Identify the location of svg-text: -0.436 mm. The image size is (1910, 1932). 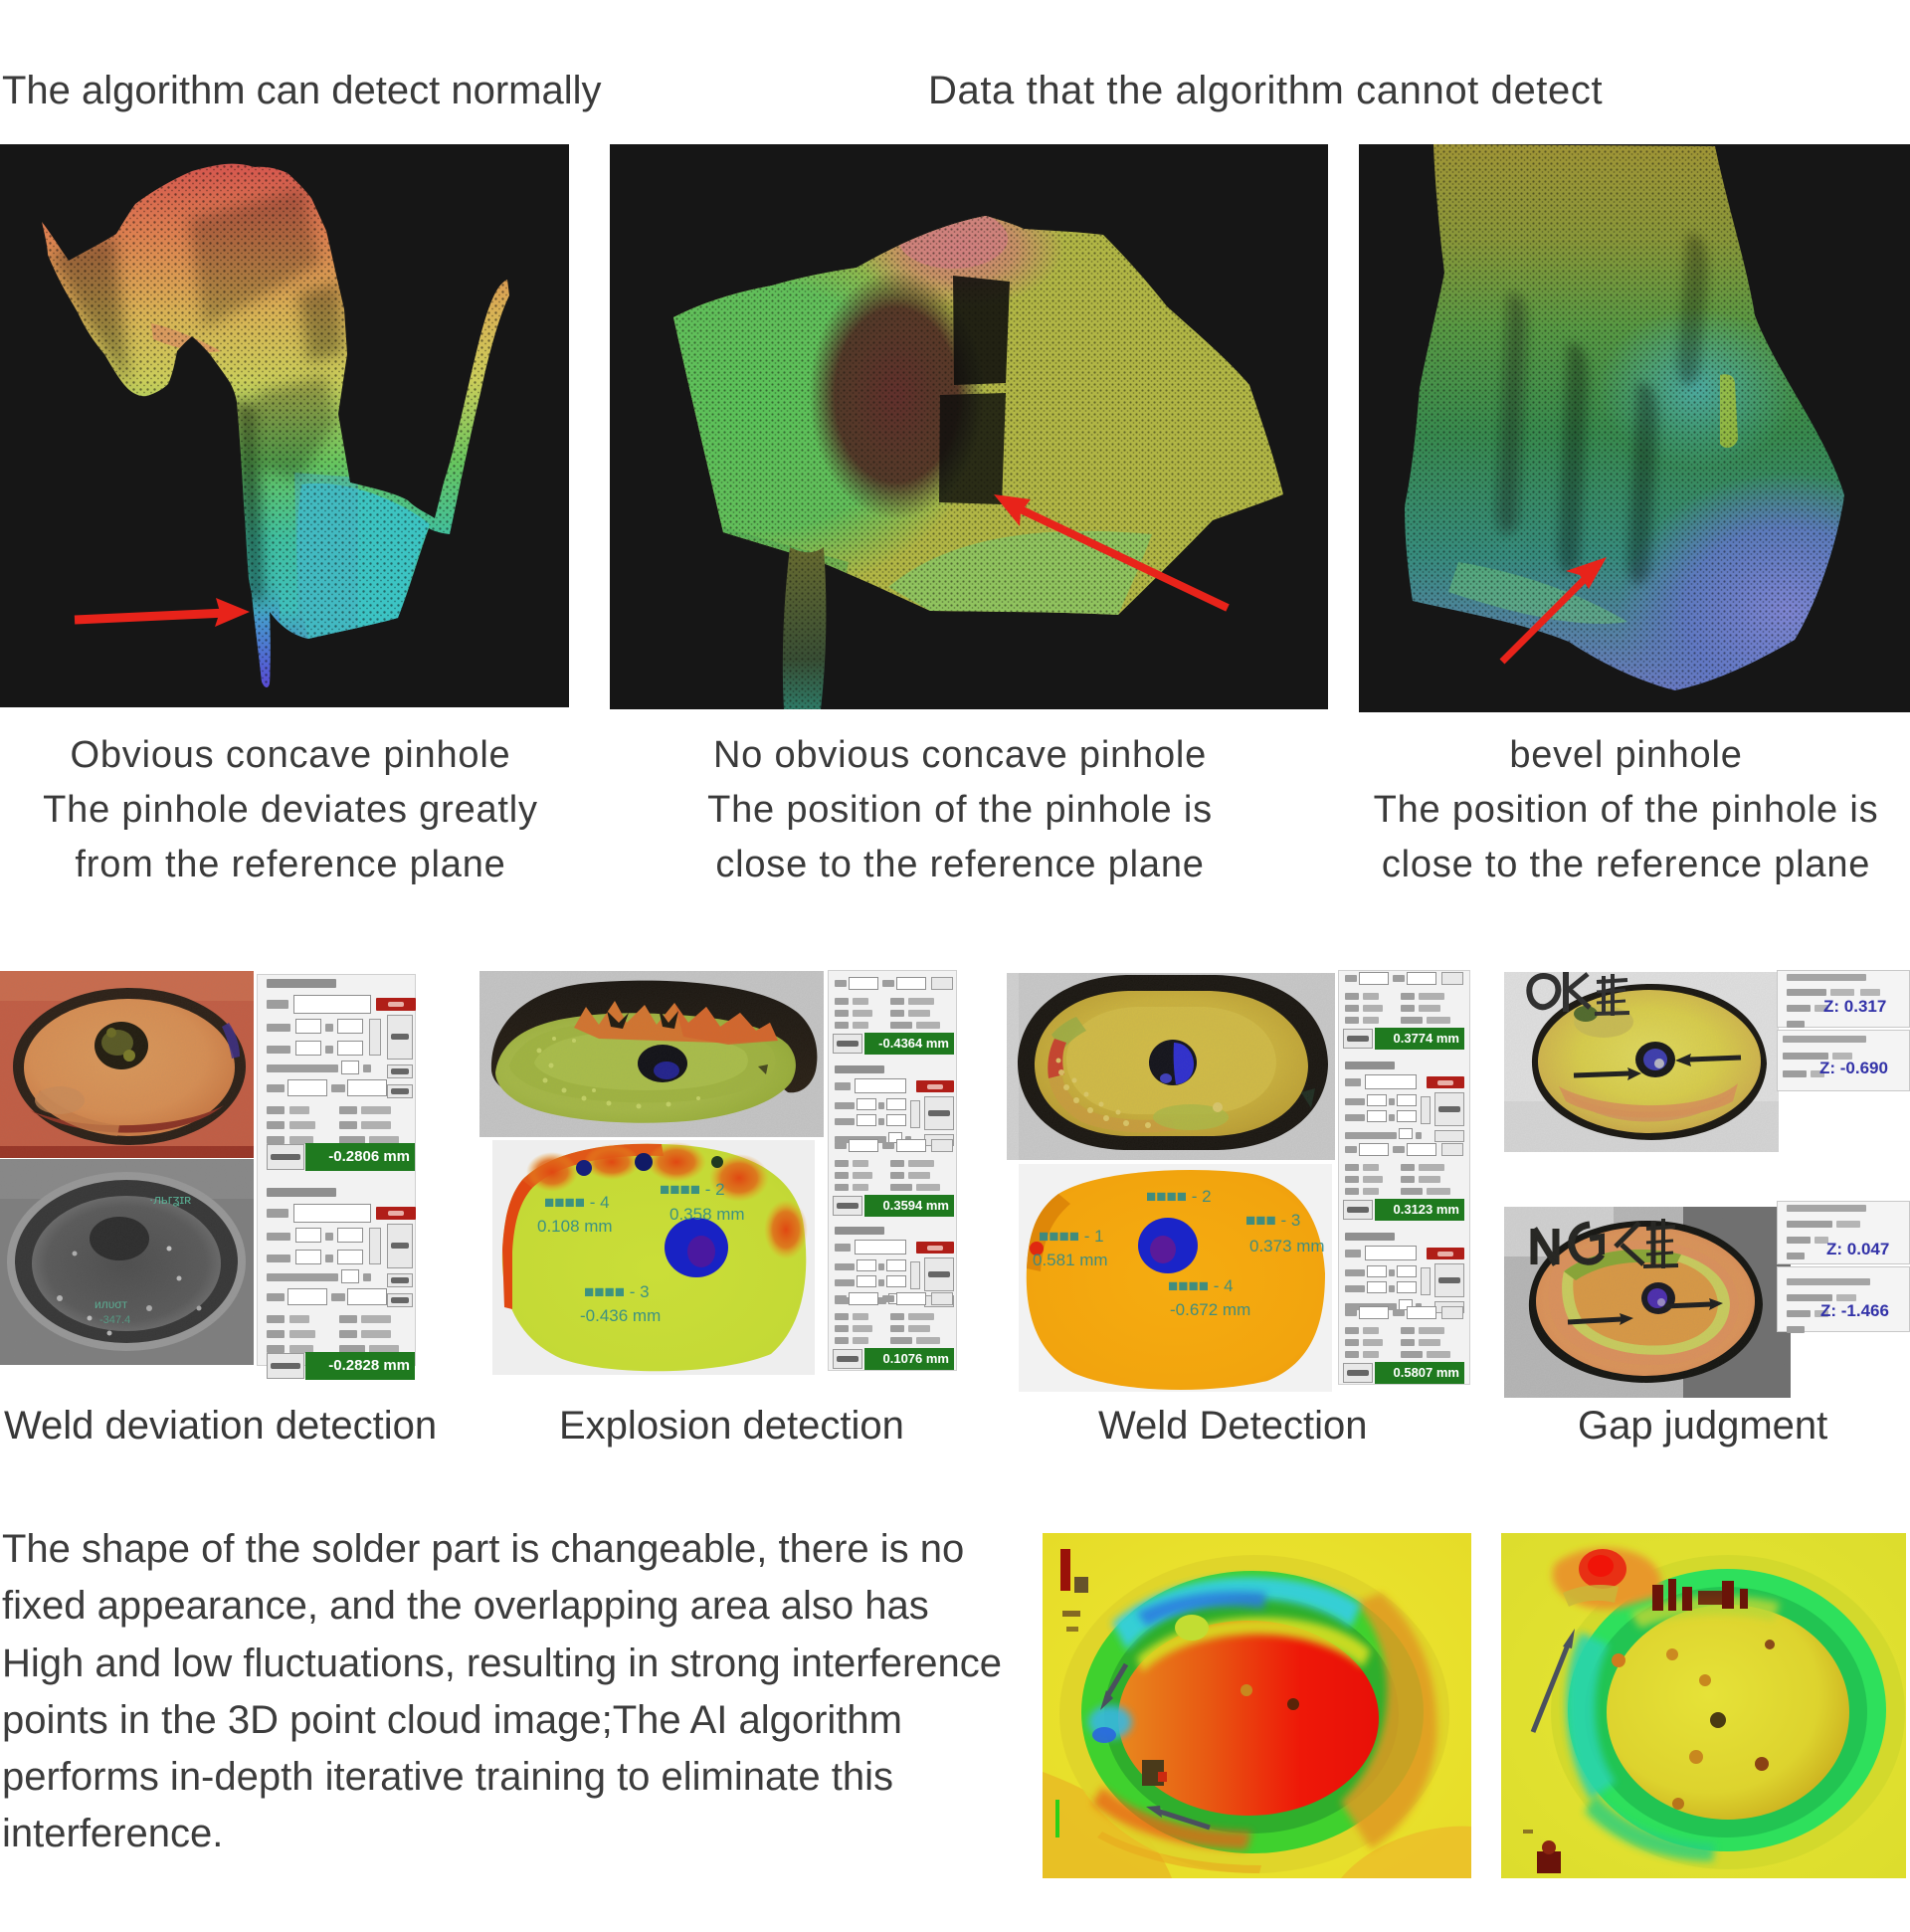
(620, 1315).